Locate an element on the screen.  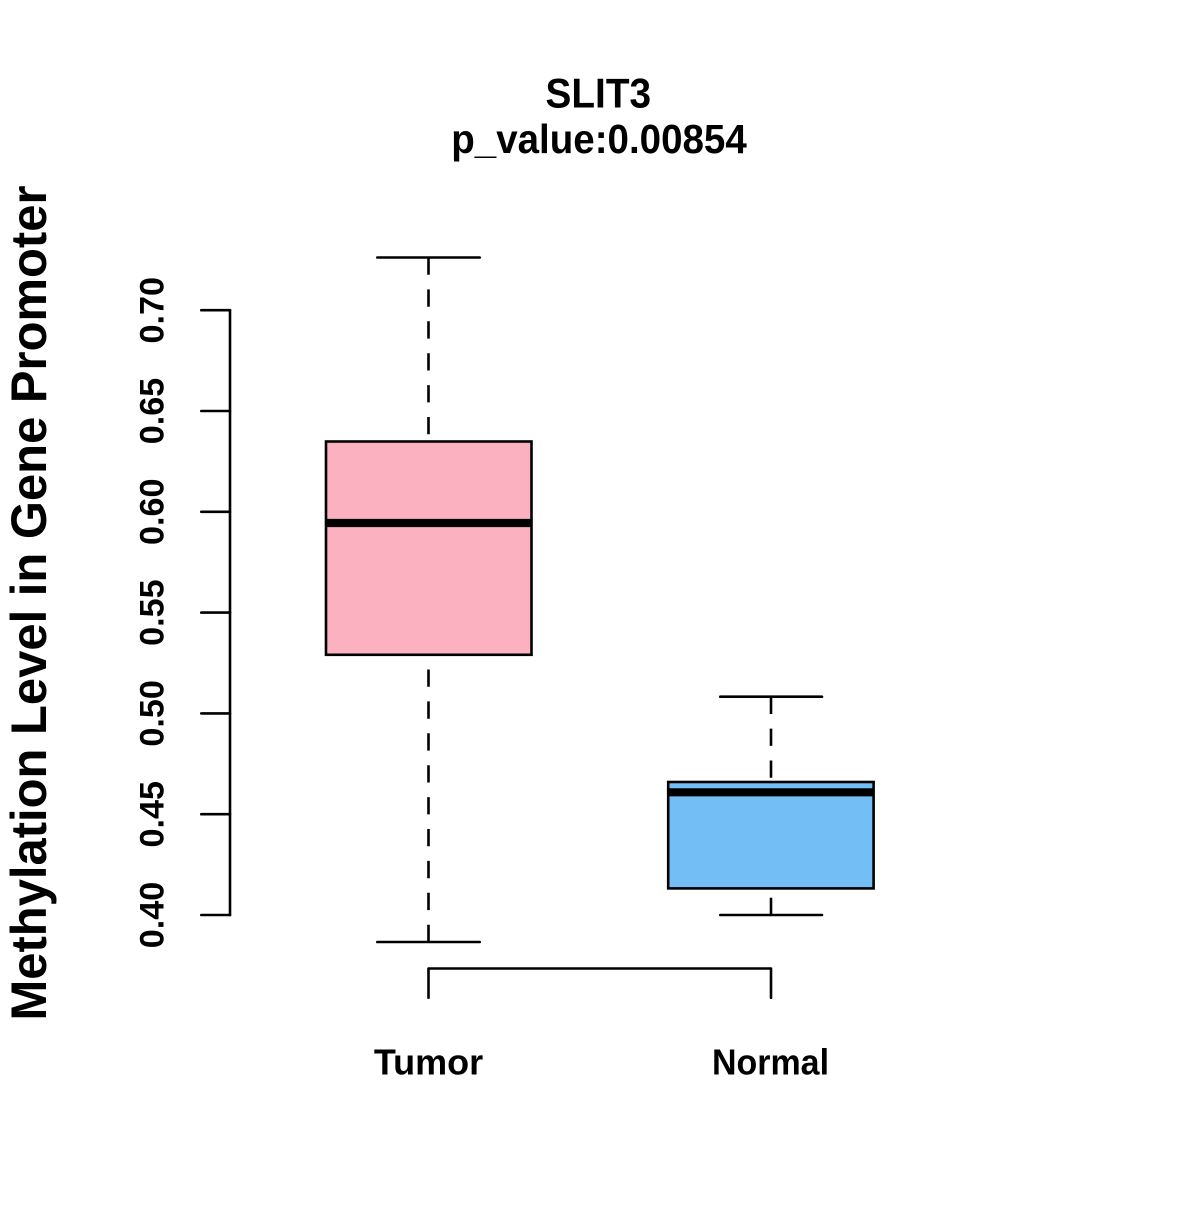
svg-text: Normal is located at coordinates (770, 1062).